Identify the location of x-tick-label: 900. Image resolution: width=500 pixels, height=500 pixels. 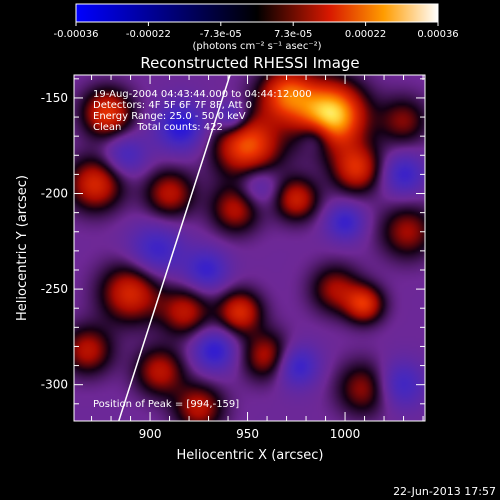
(150, 434).